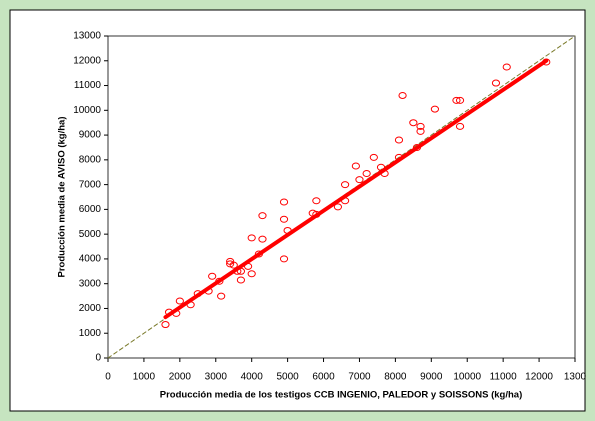 The image size is (595, 421). I want to click on x-tick-label: 10000, so click(467, 377).